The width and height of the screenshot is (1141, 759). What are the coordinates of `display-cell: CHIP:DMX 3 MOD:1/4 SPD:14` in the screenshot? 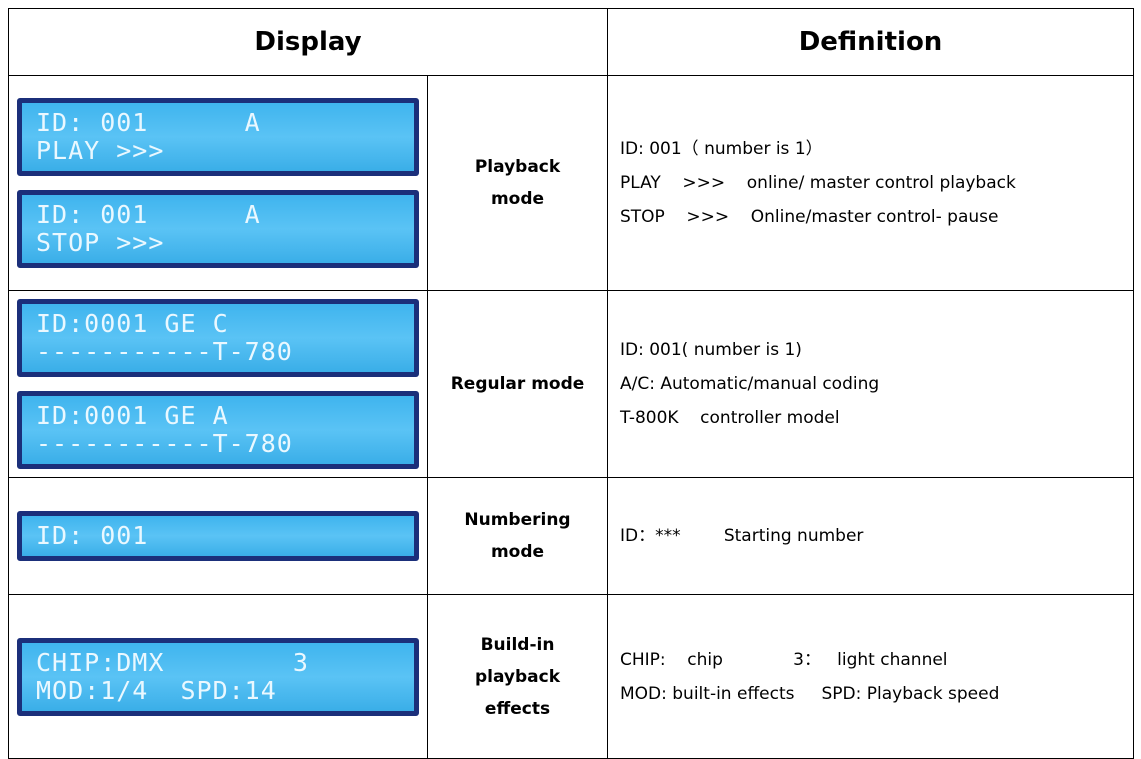 It's located at (218, 676).